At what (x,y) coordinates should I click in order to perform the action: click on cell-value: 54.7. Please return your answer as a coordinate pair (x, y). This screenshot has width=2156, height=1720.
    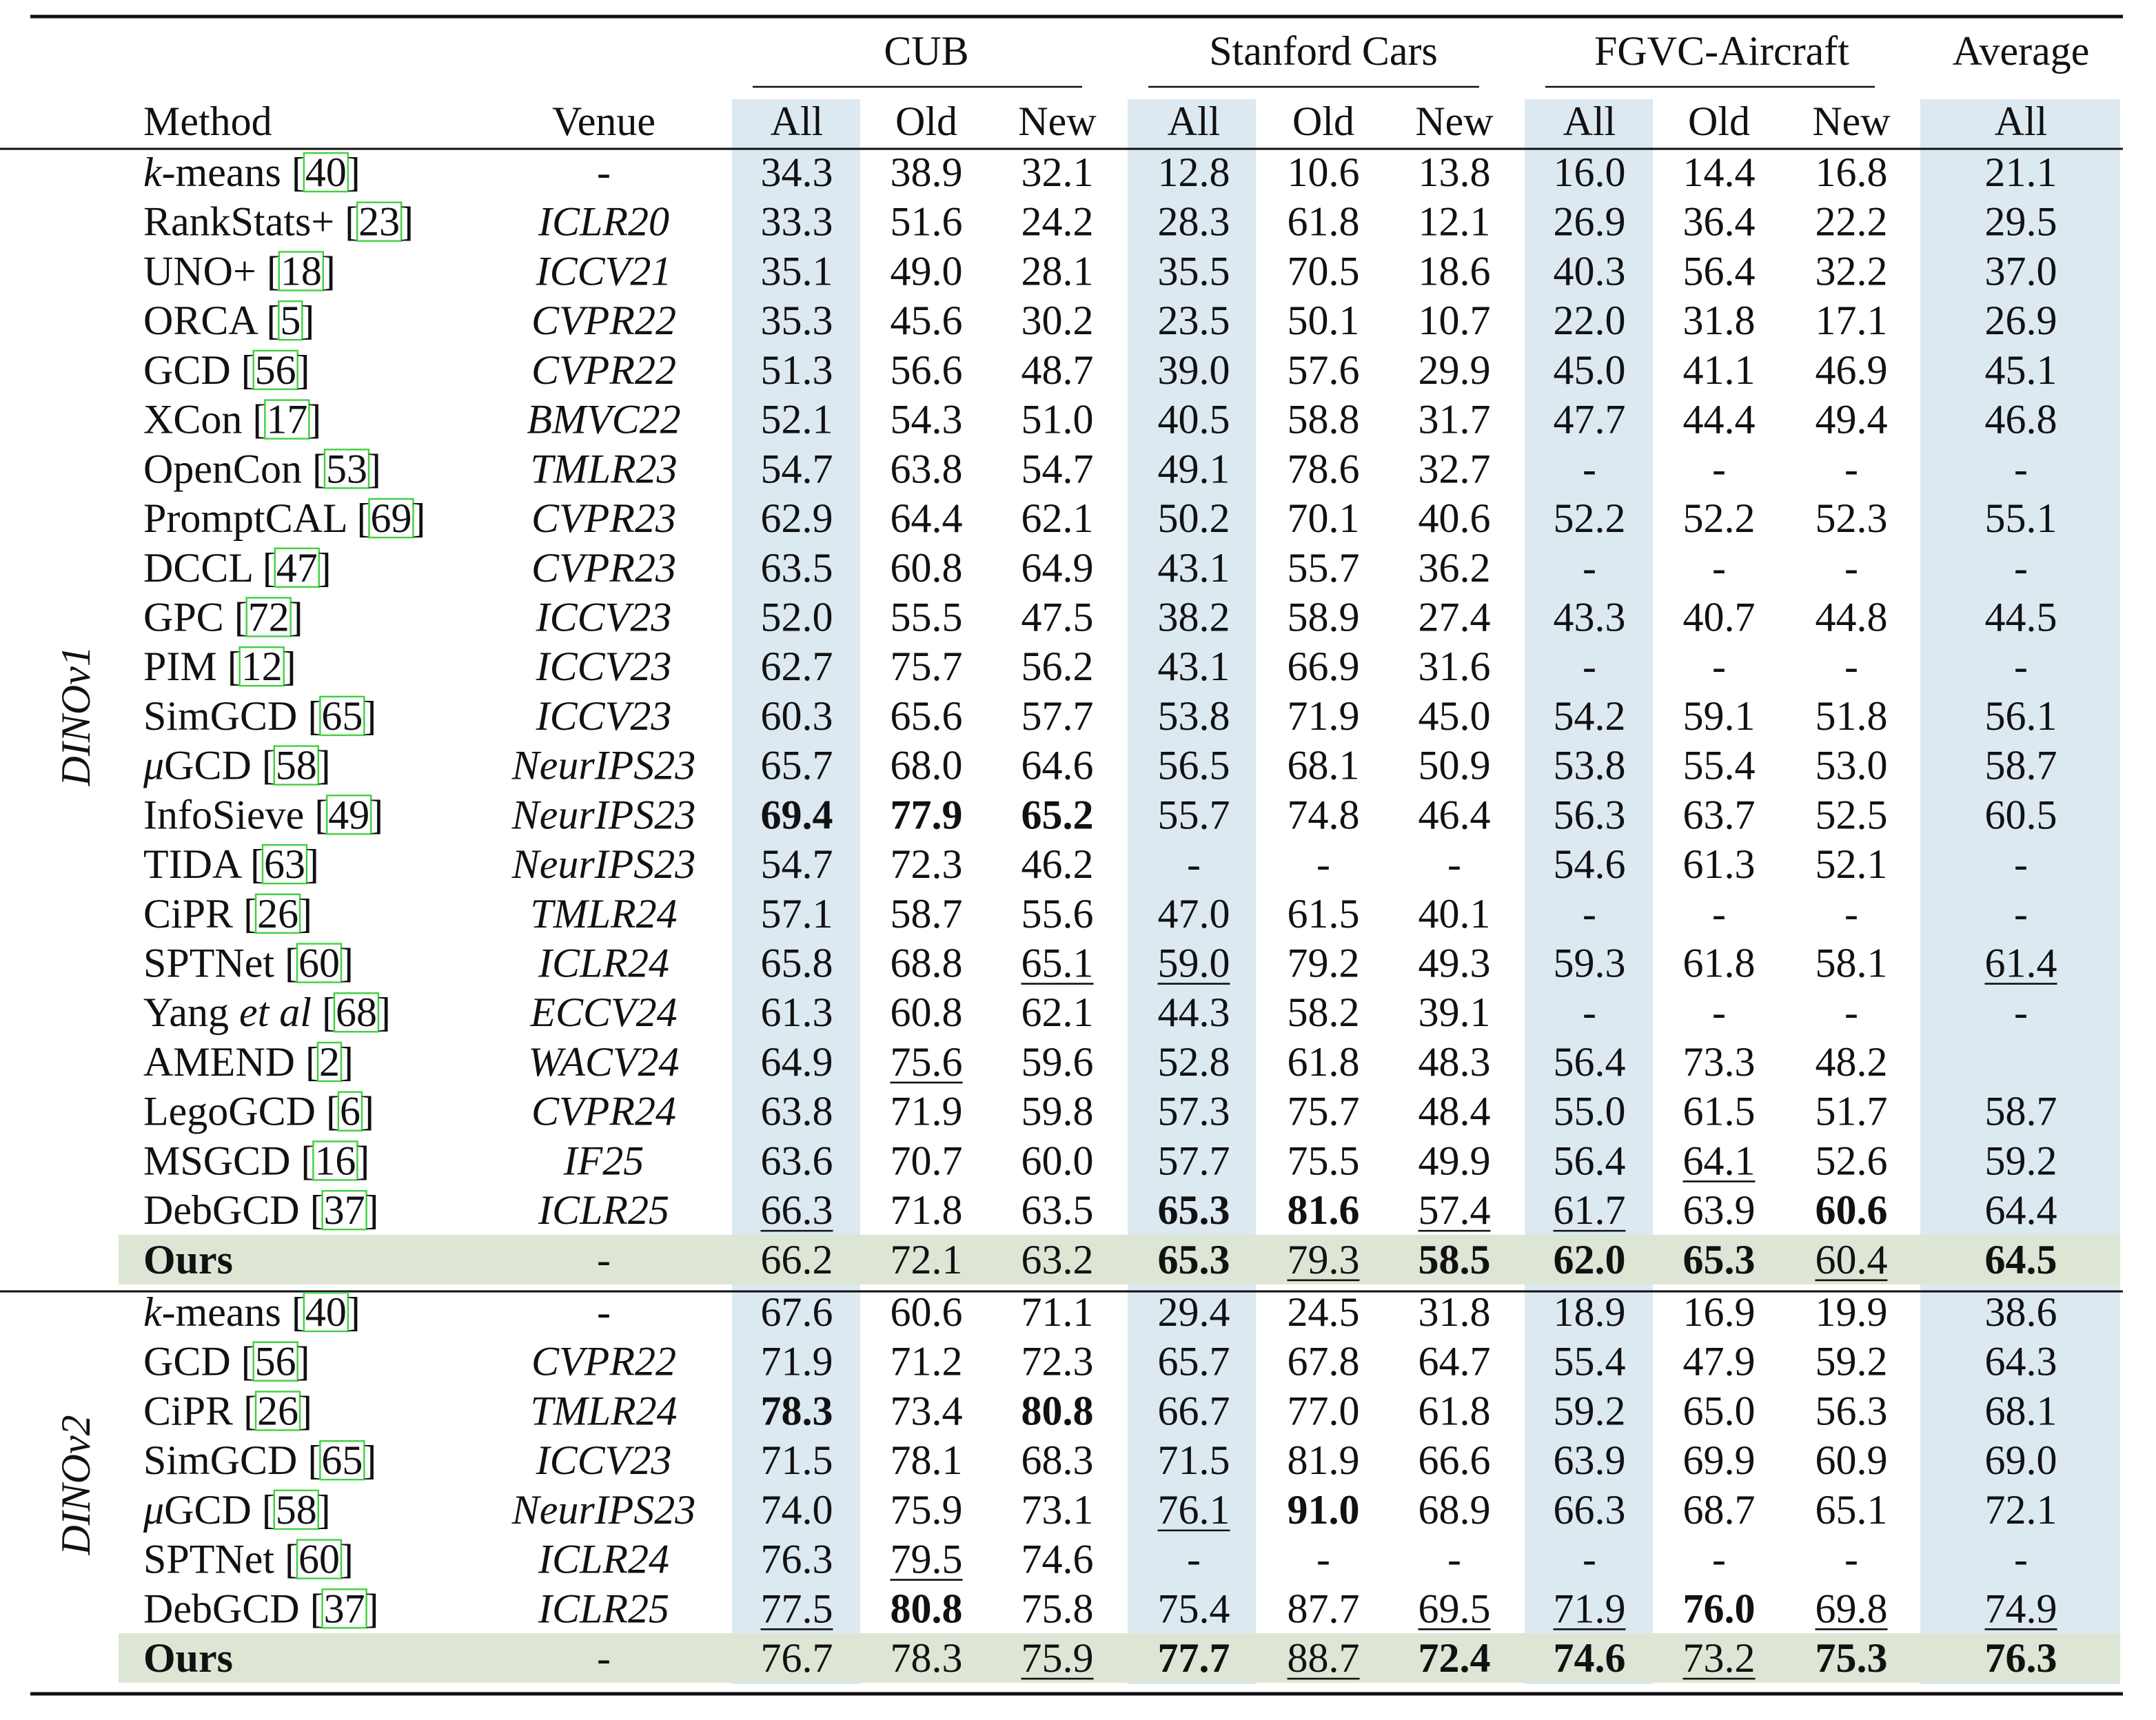
    Looking at the image, I should click on (797, 864).